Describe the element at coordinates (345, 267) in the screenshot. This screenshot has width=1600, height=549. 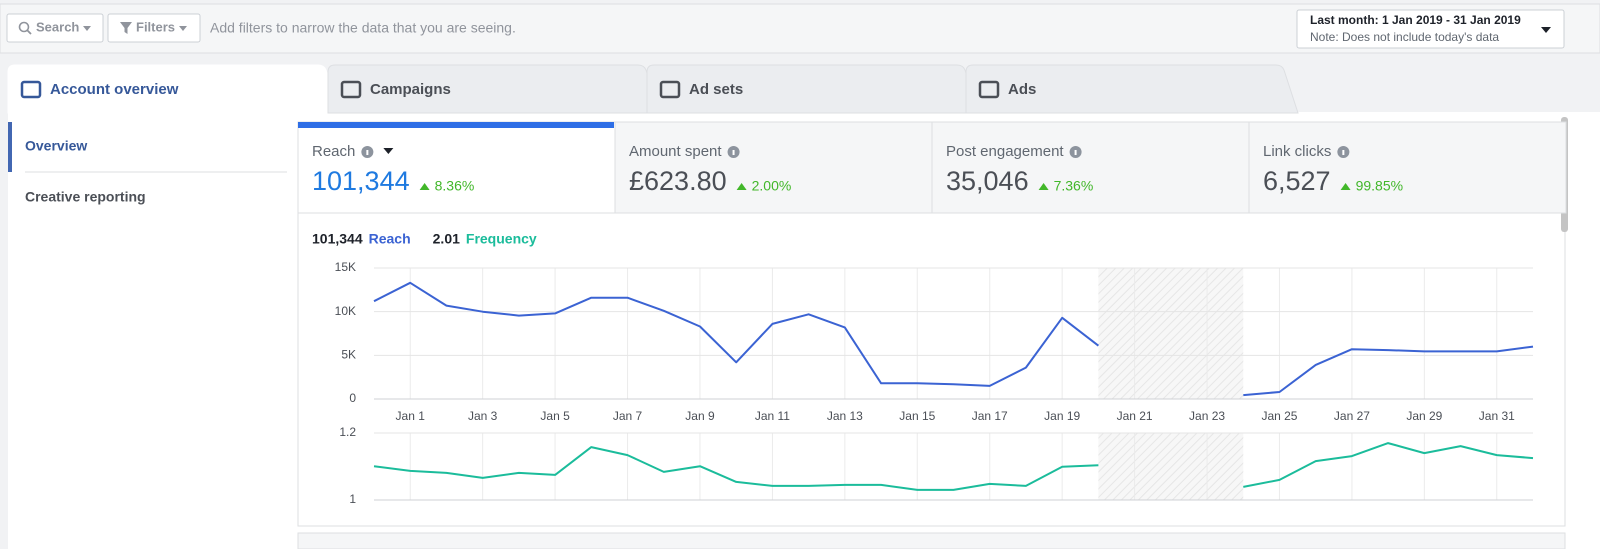
I see `y-tick-label: 15K` at that location.